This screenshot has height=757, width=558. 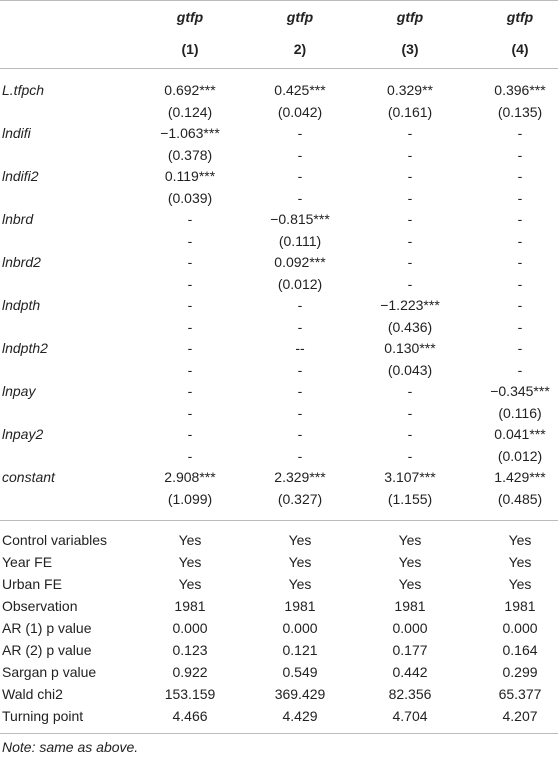 I want to click on standard-error: (0.043), so click(x=410, y=369).